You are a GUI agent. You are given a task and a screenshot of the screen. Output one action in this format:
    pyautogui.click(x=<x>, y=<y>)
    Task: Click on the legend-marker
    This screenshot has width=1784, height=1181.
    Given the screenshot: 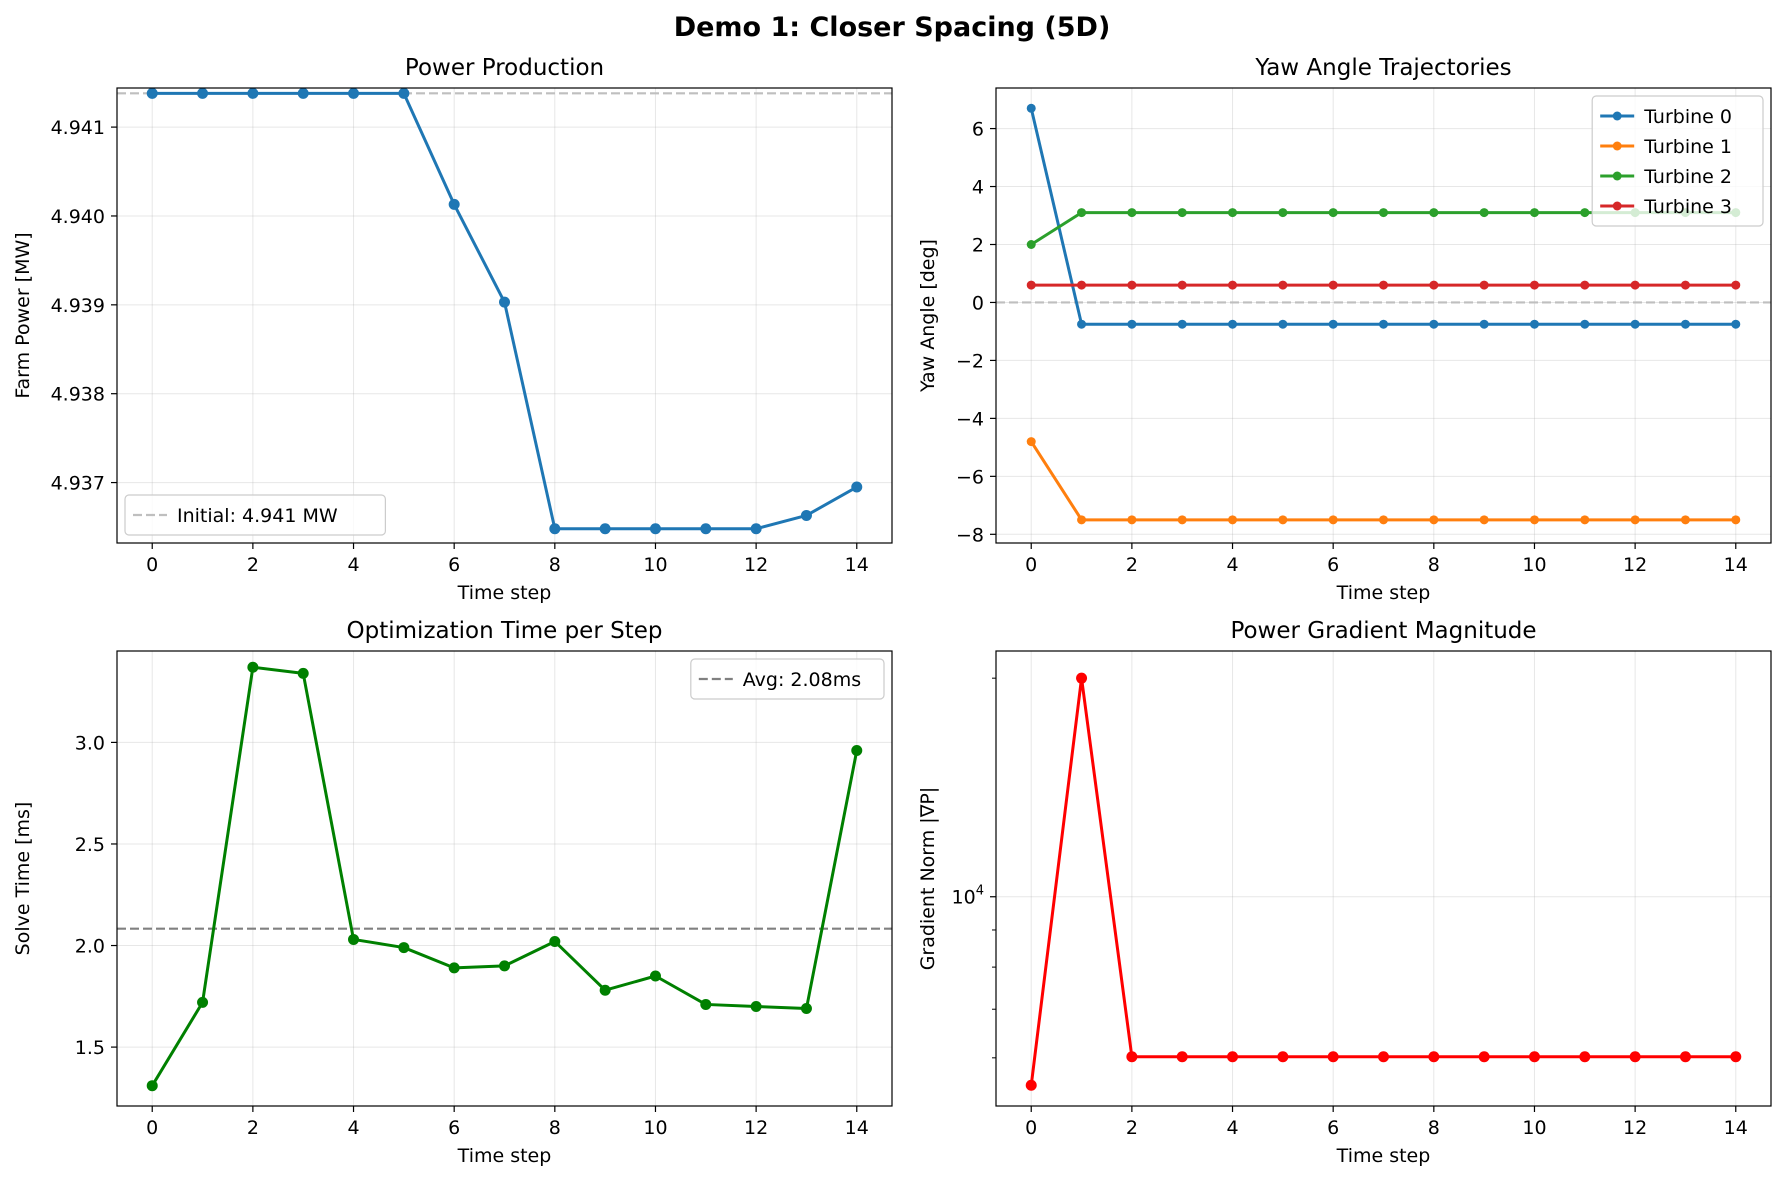 What is the action you would take?
    pyautogui.click(x=1617, y=116)
    